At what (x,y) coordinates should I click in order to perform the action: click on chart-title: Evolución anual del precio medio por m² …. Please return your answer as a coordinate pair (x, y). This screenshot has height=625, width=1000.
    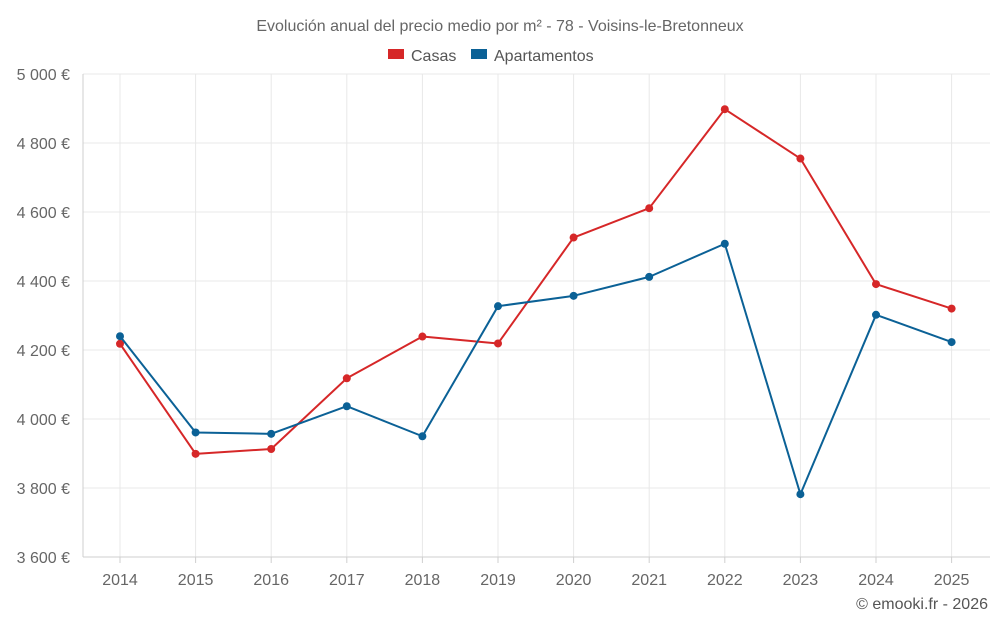
    Looking at the image, I should click on (499, 26).